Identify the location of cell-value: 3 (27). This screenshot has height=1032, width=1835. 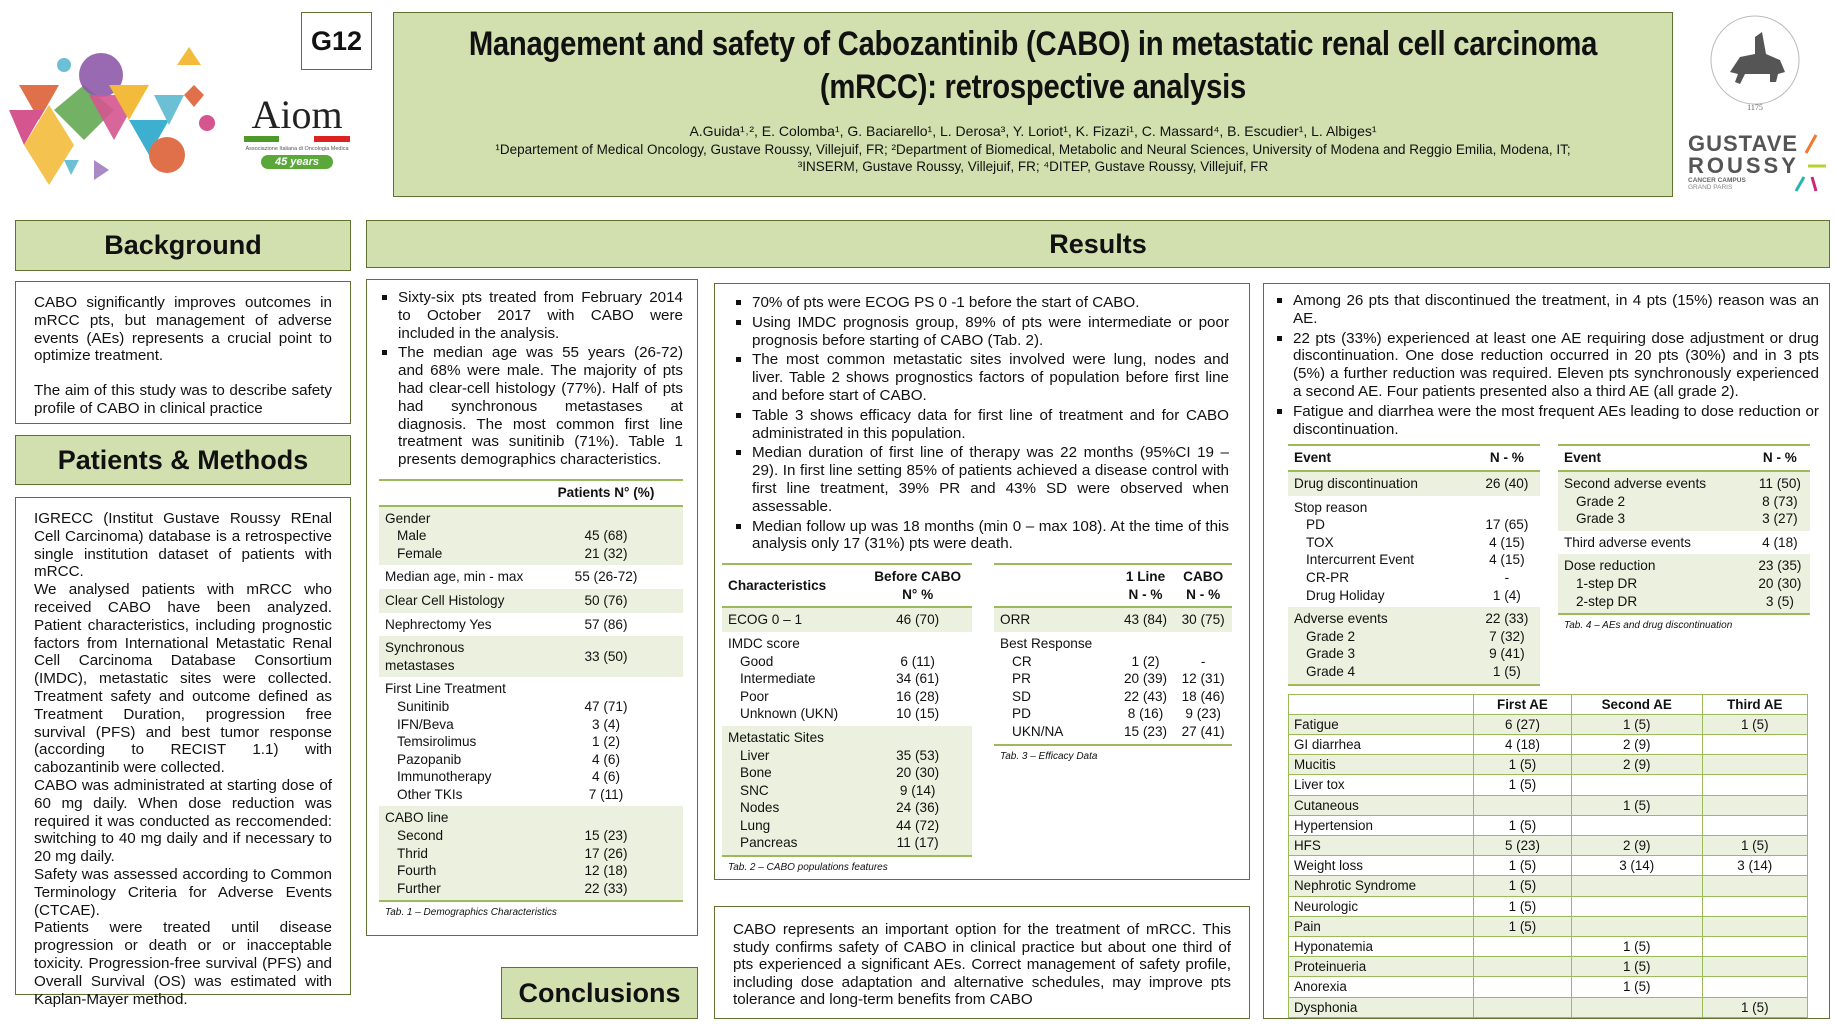
(1779, 520).